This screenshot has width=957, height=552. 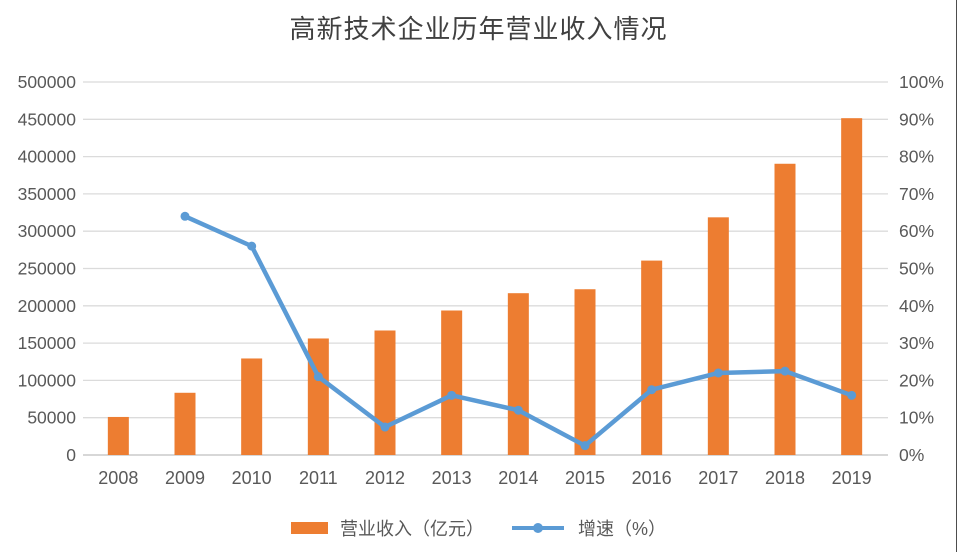 What do you see at coordinates (718, 373) in the screenshot?
I see `growth-marker-2017` at bounding box center [718, 373].